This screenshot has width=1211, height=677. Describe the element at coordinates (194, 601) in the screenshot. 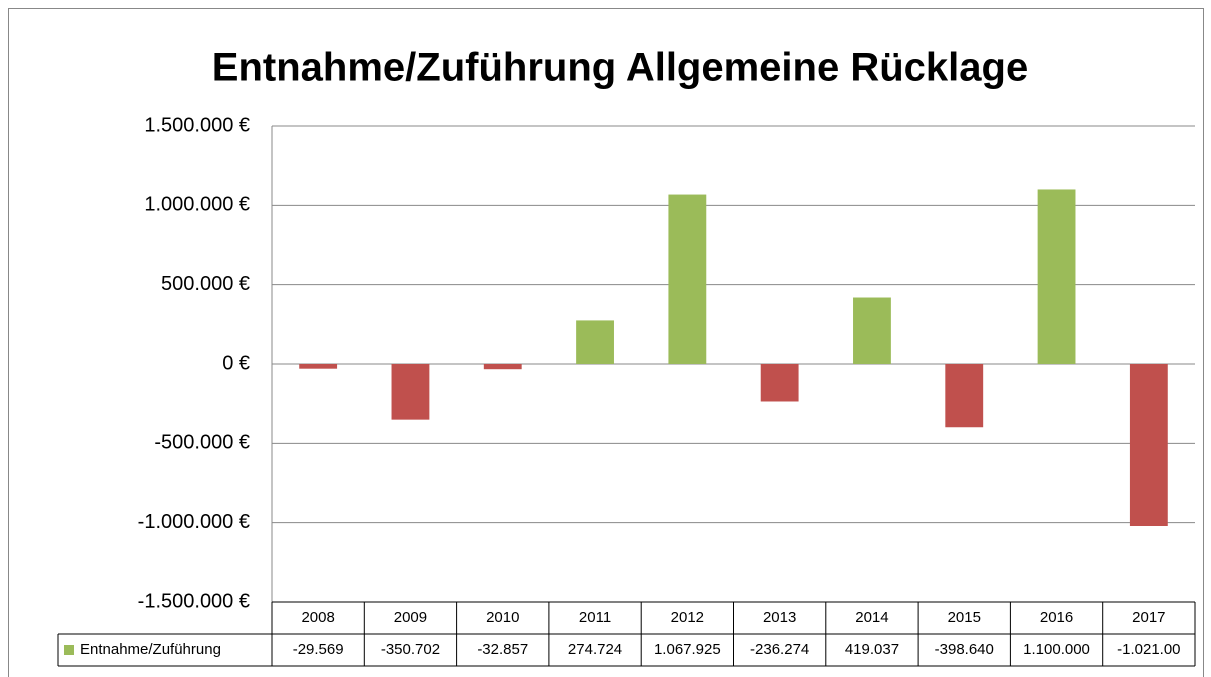

I see `y-tick-label: -1.500.000 €` at that location.